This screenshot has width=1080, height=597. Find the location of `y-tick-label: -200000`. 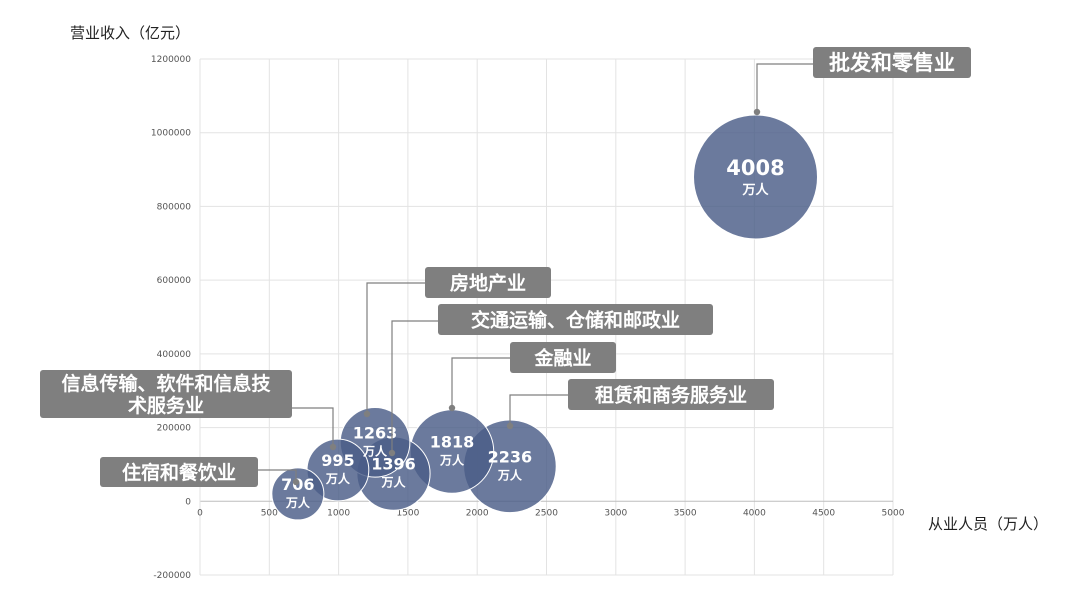

y-tick-label: -200000 is located at coordinates (172, 576).